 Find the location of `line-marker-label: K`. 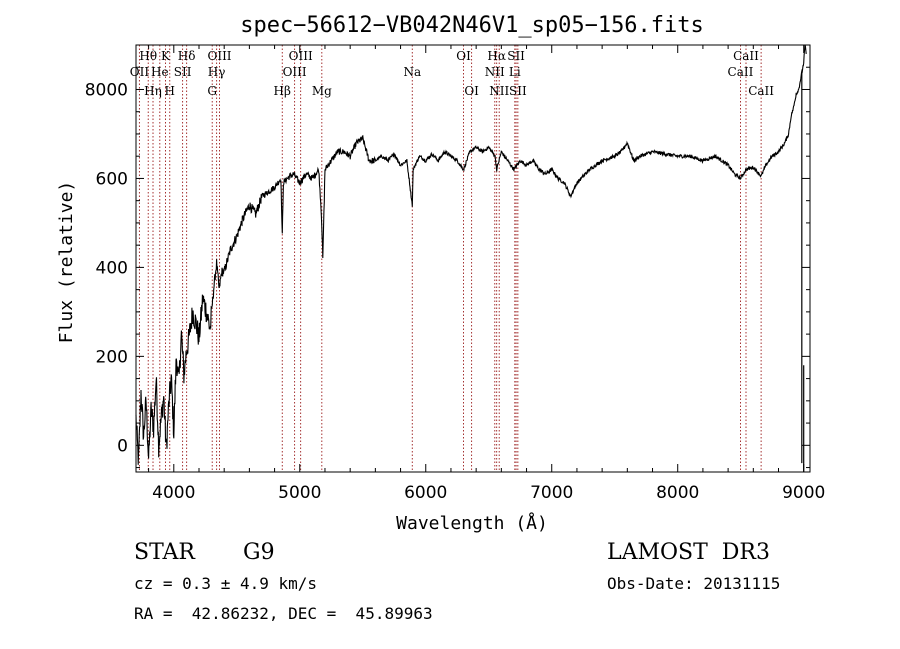

line-marker-label: K is located at coordinates (166, 56).